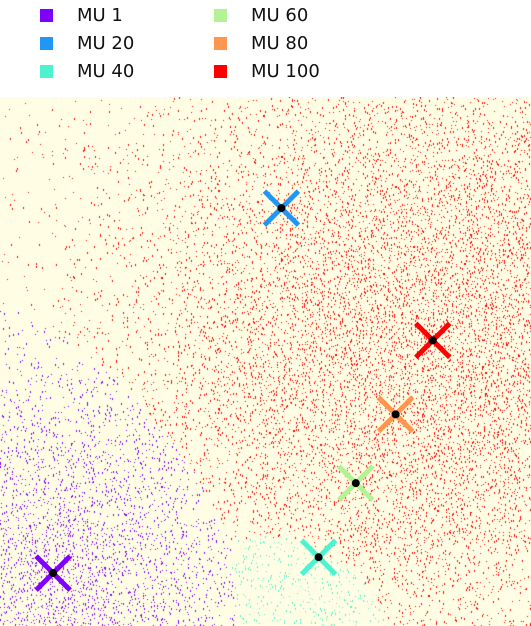 The image size is (531, 626). I want to click on legend-label: MU 60, so click(280, 15).